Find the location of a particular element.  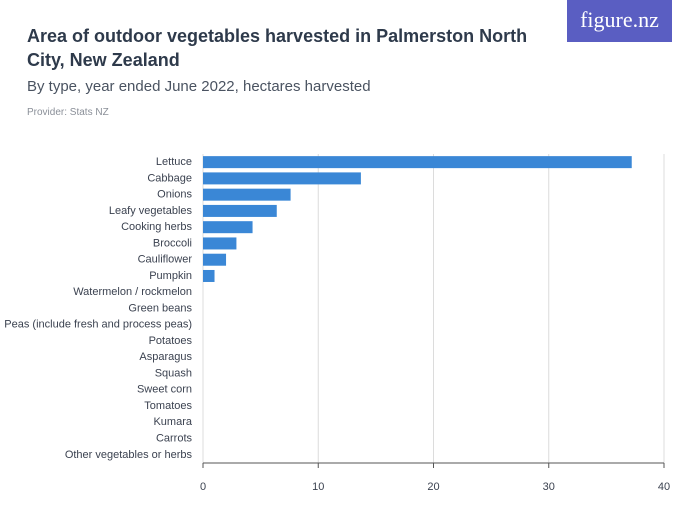

y-tick-label: Watermelon / rockmelon is located at coordinates (132, 292).